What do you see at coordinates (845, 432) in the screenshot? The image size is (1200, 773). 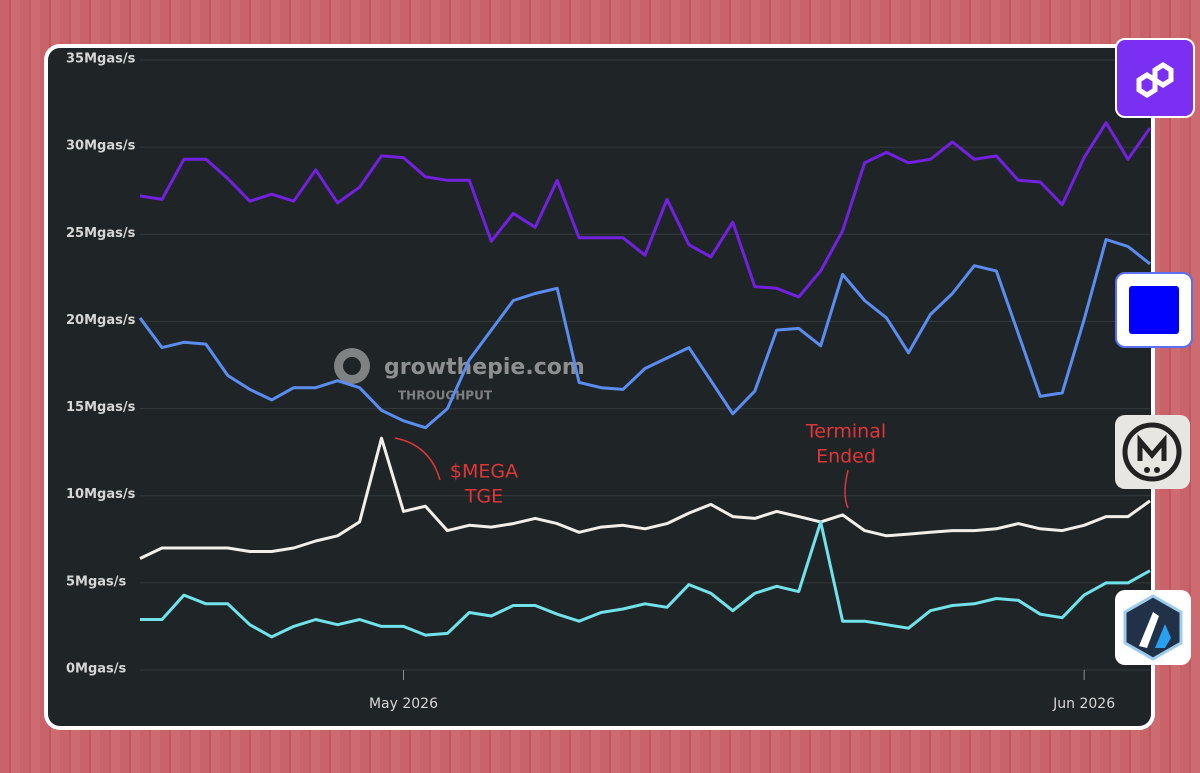 I see `annotation-text: Terminal` at bounding box center [845, 432].